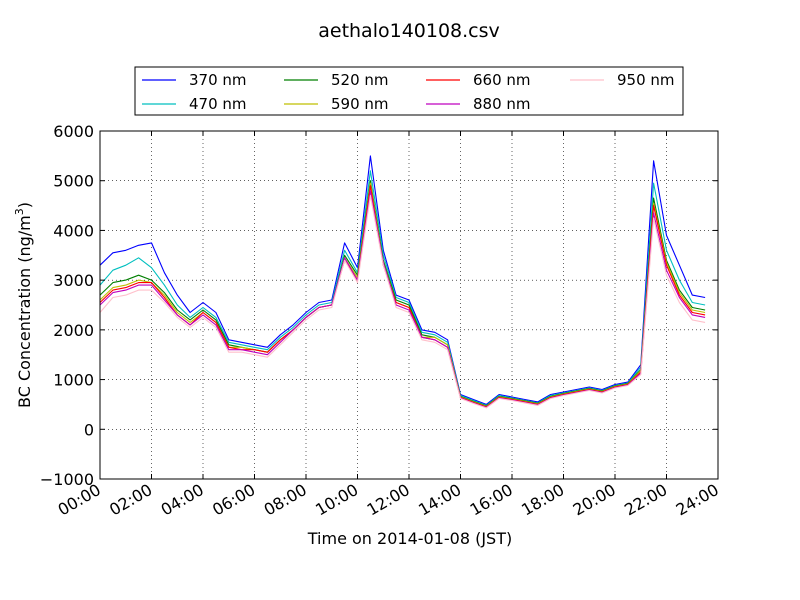 The width and height of the screenshot is (800, 600). I want to click on y-axis-label: BC Concentration (ng/m3), so click(23, 305).